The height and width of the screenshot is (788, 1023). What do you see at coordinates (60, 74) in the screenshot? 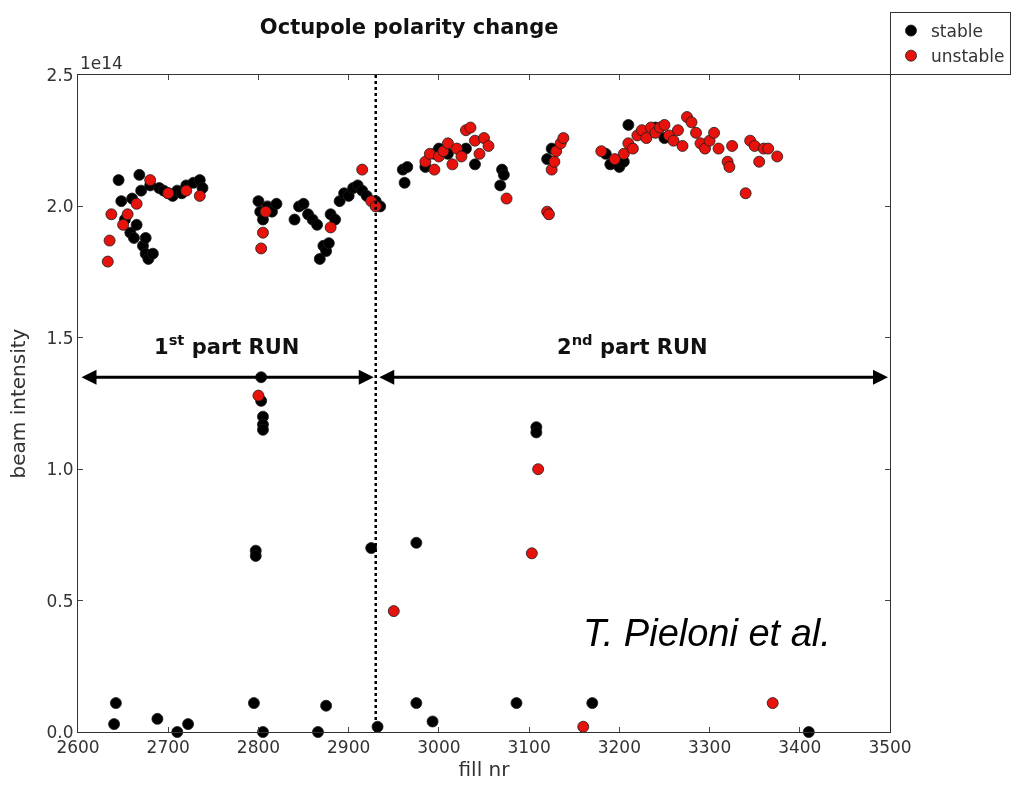
I see `y-tick-label: 2.5` at bounding box center [60, 74].